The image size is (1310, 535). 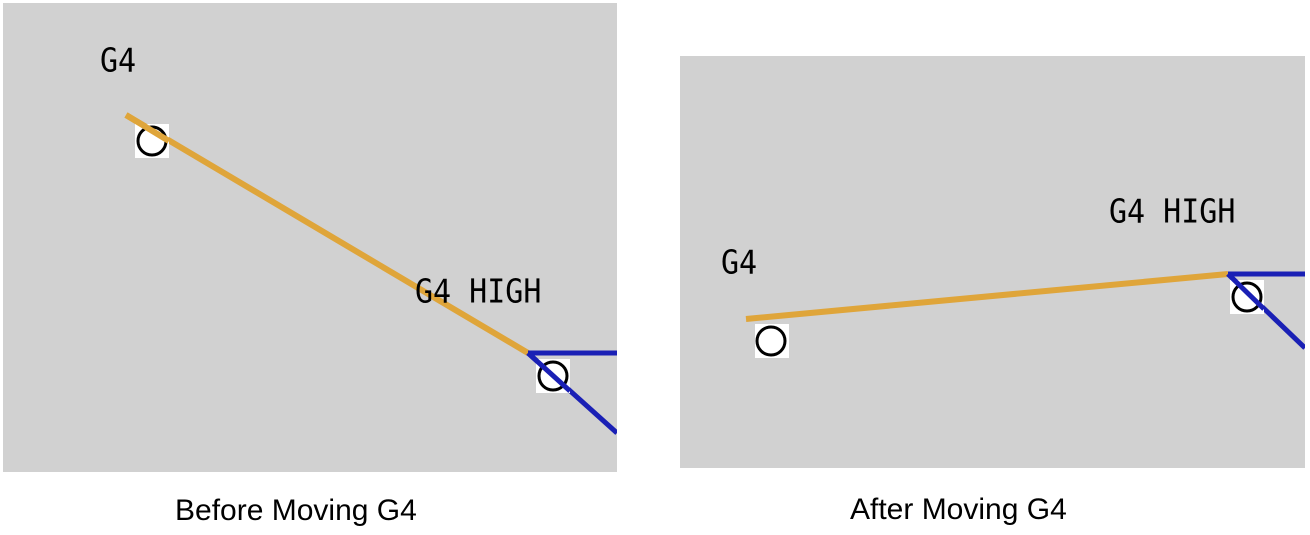 What do you see at coordinates (772, 341) in the screenshot?
I see `g4-point-marker` at bounding box center [772, 341].